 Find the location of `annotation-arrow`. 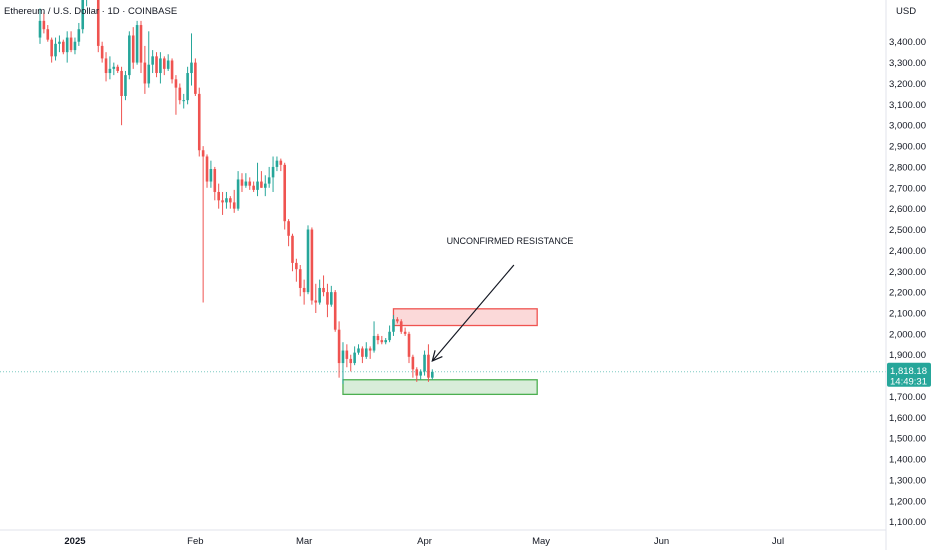

annotation-arrow is located at coordinates (473, 313).